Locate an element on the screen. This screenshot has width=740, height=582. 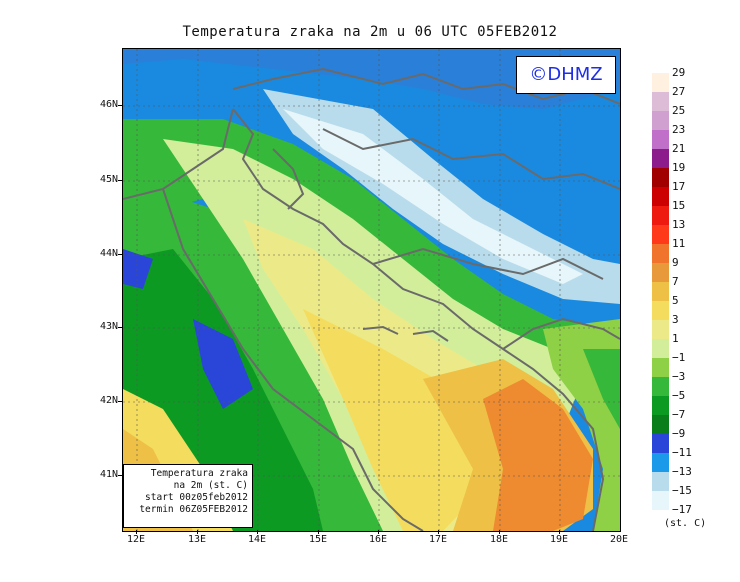
legend-label: −9 is located at coordinates (679, 433).